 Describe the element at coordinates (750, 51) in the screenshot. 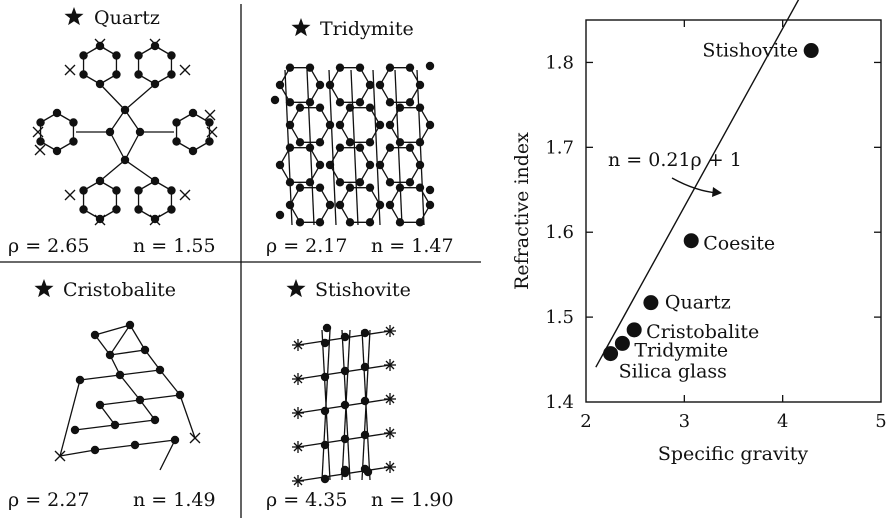

I see `data-point-label: Stishovite` at that location.